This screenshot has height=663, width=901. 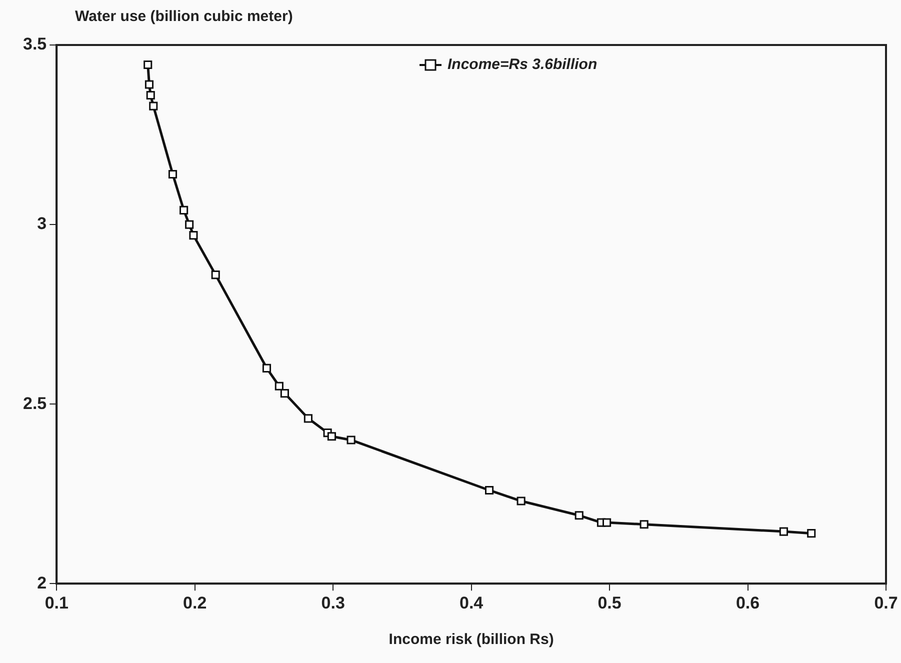 What do you see at coordinates (471, 639) in the screenshot?
I see `x-axis-title: Income risk (billion Rs)` at bounding box center [471, 639].